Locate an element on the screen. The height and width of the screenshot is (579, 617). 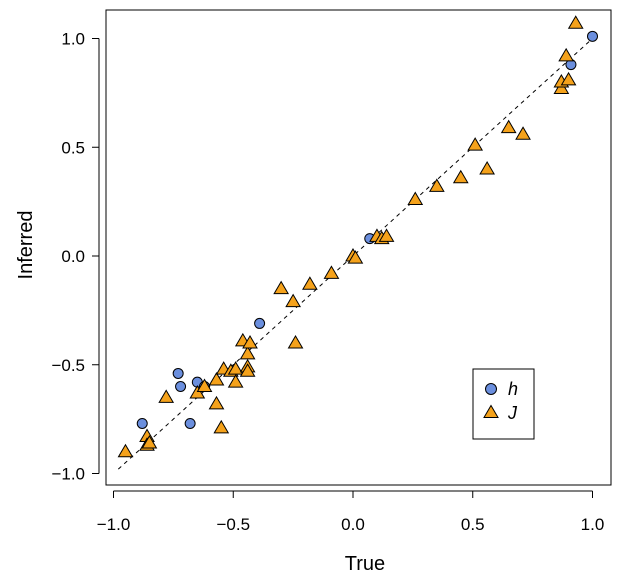
legend-j-label: J is located at coordinates (512, 413).